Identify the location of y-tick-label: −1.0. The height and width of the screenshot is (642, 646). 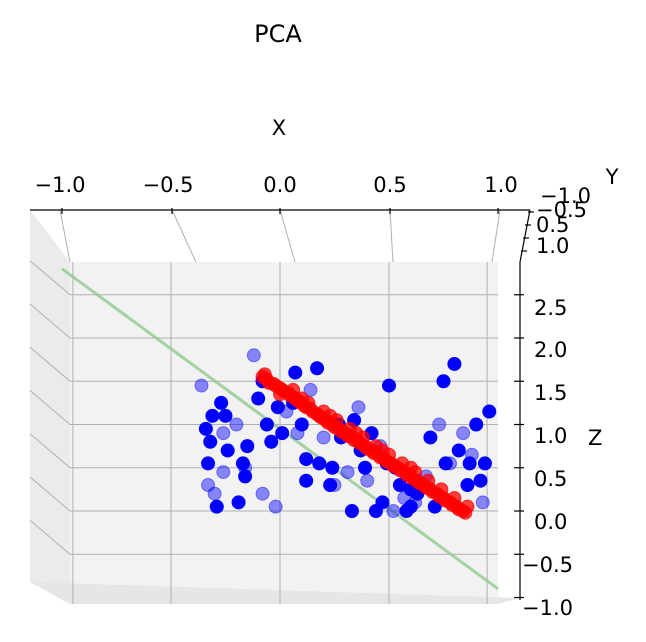
(565, 196).